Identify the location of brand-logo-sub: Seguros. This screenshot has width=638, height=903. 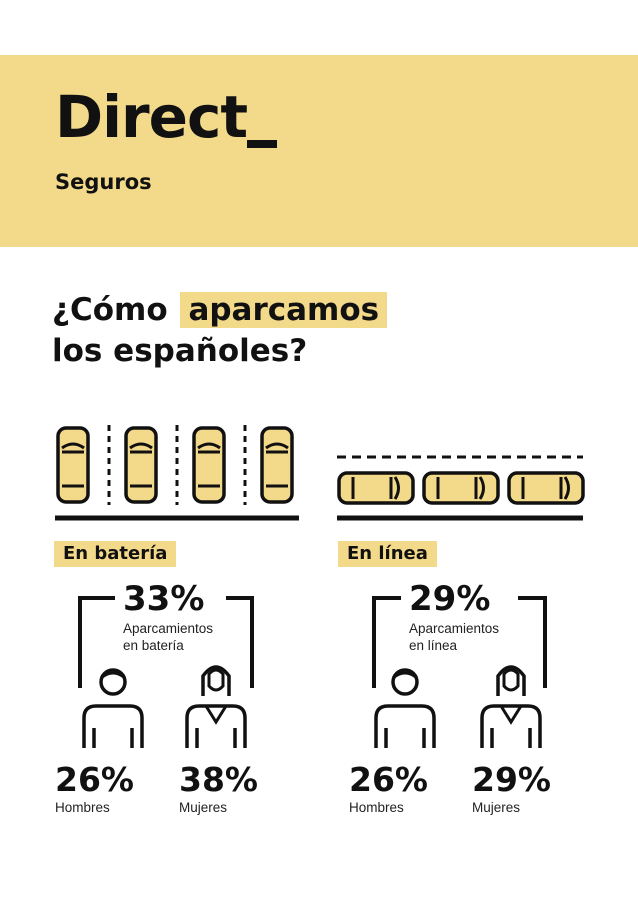
(103, 182).